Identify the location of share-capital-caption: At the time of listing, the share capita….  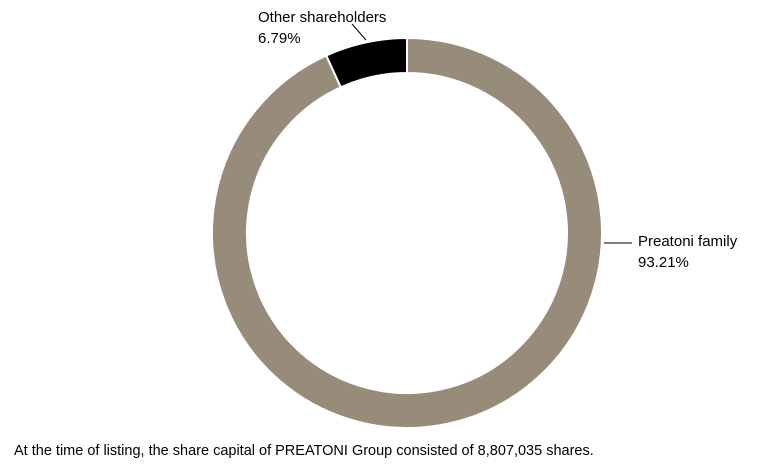
(304, 451).